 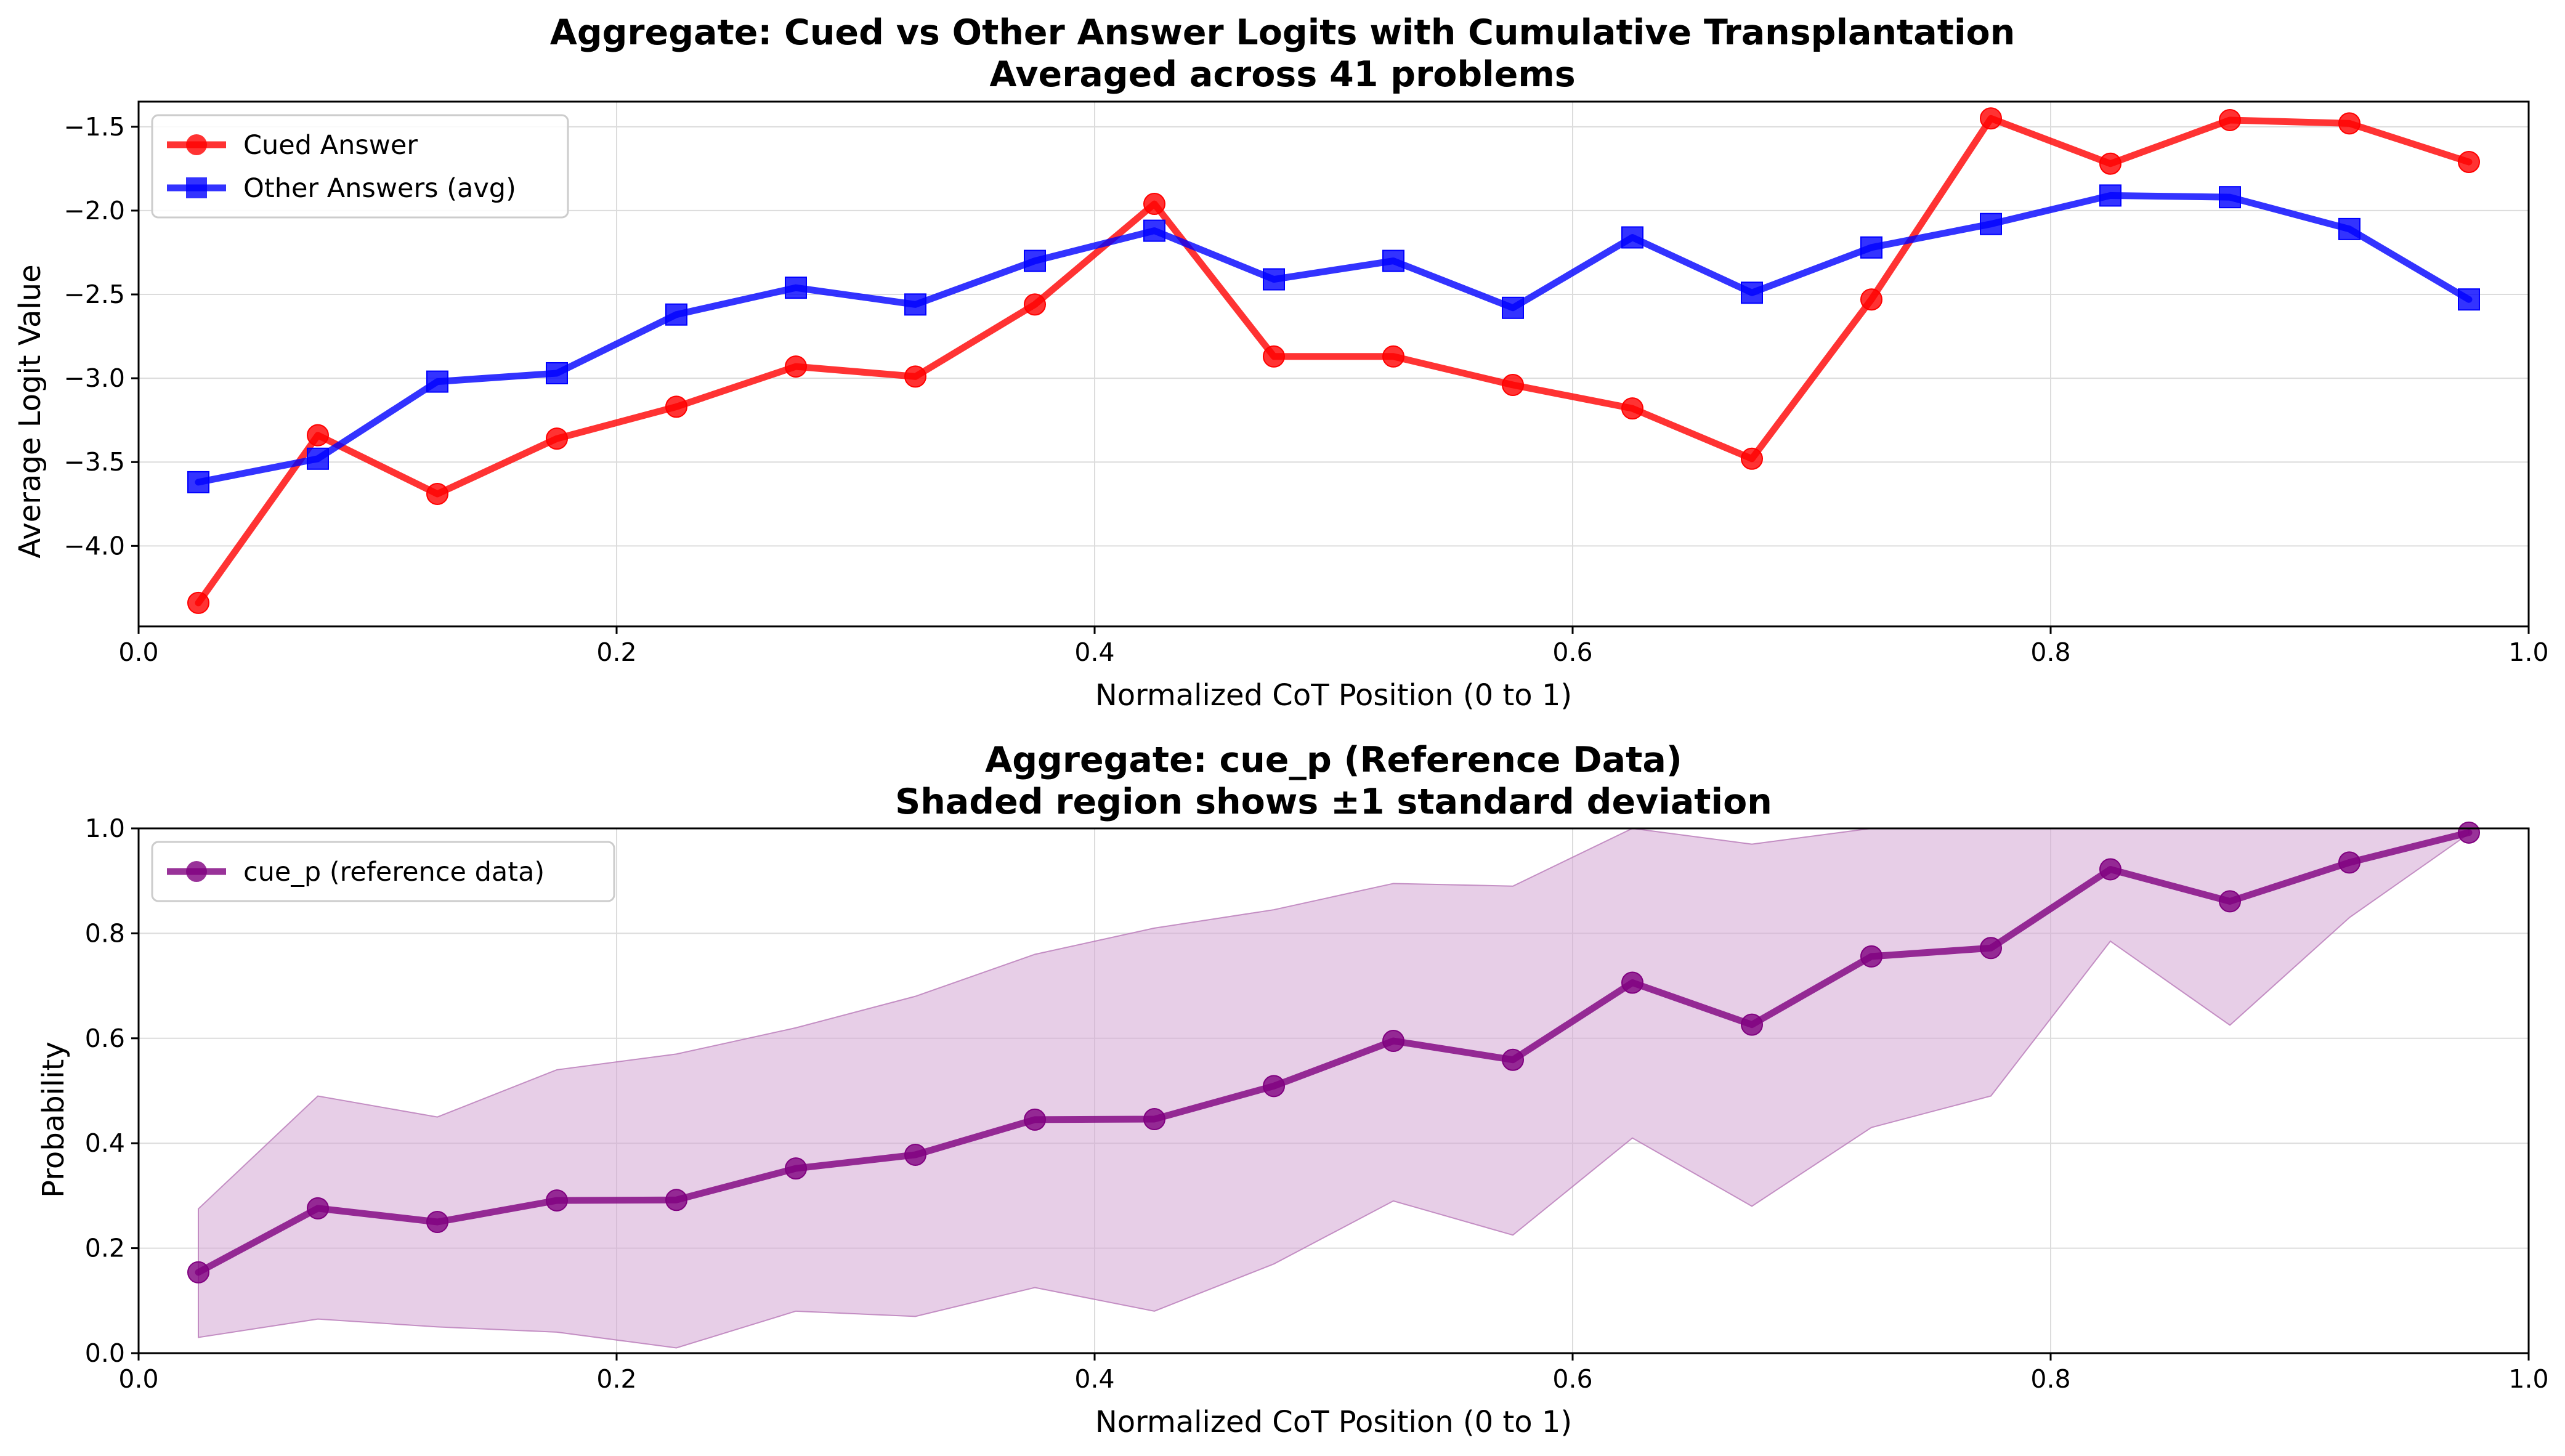 What do you see at coordinates (1334, 646) in the screenshot?
I see `logit-chart-x-ticks: 0.0 0.2 0.4 0.6 0.8 1.0` at bounding box center [1334, 646].